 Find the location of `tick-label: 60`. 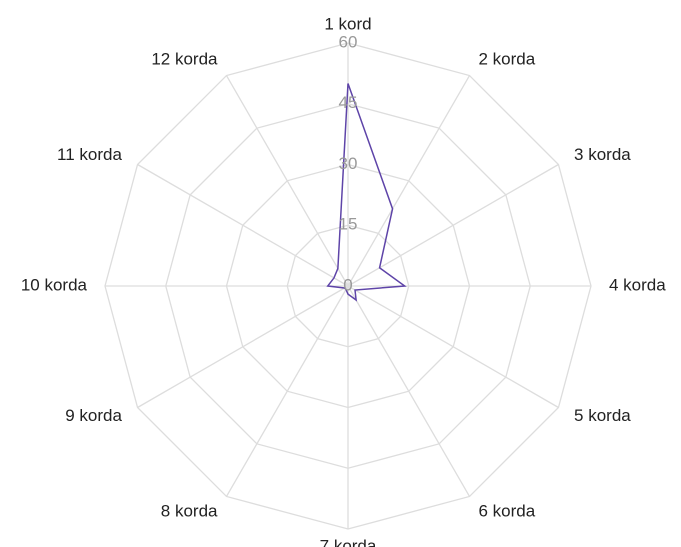

tick-label: 60 is located at coordinates (348, 41).